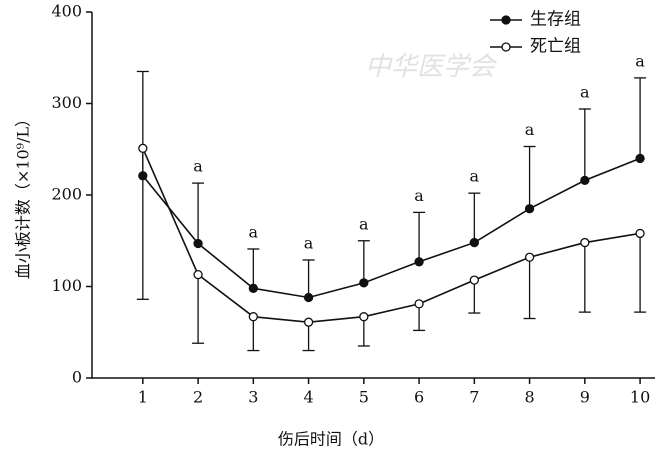  Describe the element at coordinates (474, 397) in the screenshot. I see `x-tick-label: 7` at that location.